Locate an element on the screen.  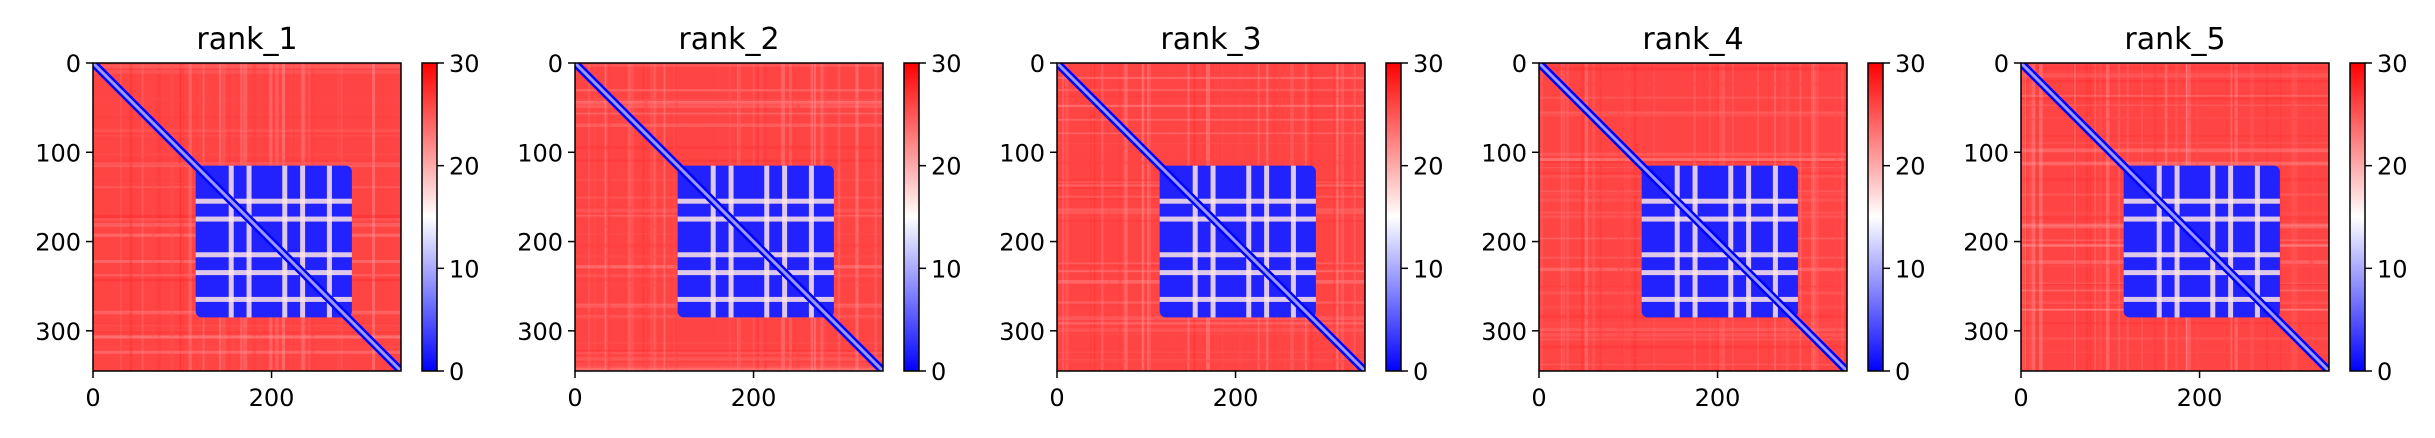
subplot-title: rank_4 is located at coordinates (1692, 39).